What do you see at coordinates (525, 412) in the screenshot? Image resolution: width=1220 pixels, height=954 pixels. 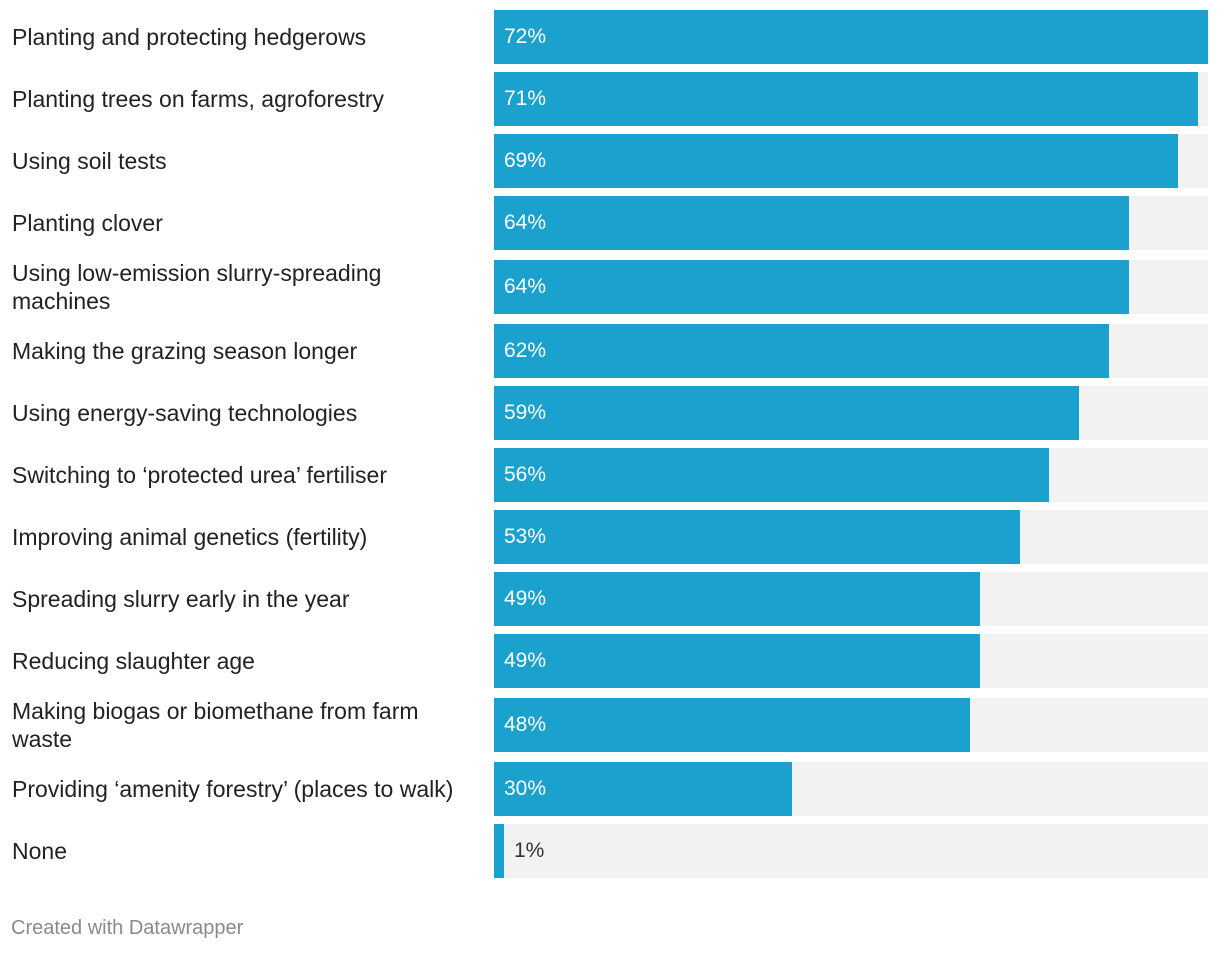 I see `value-label: 59%` at bounding box center [525, 412].